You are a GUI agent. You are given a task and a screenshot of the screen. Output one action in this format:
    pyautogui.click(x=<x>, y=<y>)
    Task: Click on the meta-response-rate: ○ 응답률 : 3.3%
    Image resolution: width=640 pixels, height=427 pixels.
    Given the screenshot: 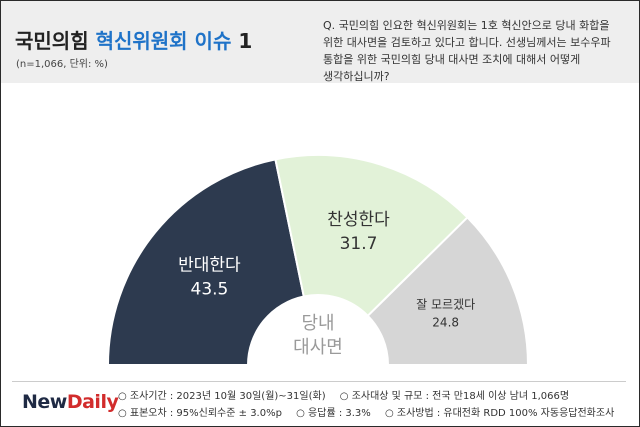 What is the action you would take?
    pyautogui.click(x=333, y=413)
    